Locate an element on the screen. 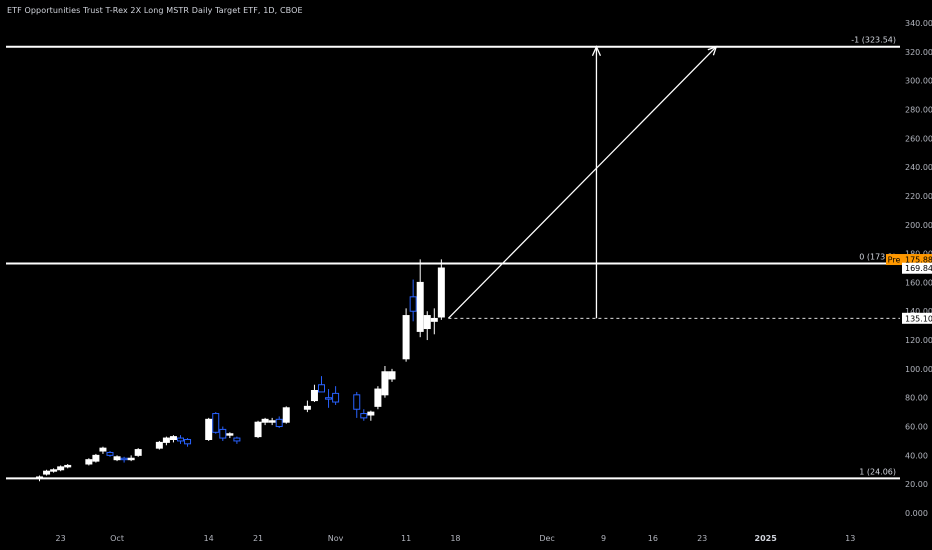  x-tick-label: 16 is located at coordinates (653, 538).